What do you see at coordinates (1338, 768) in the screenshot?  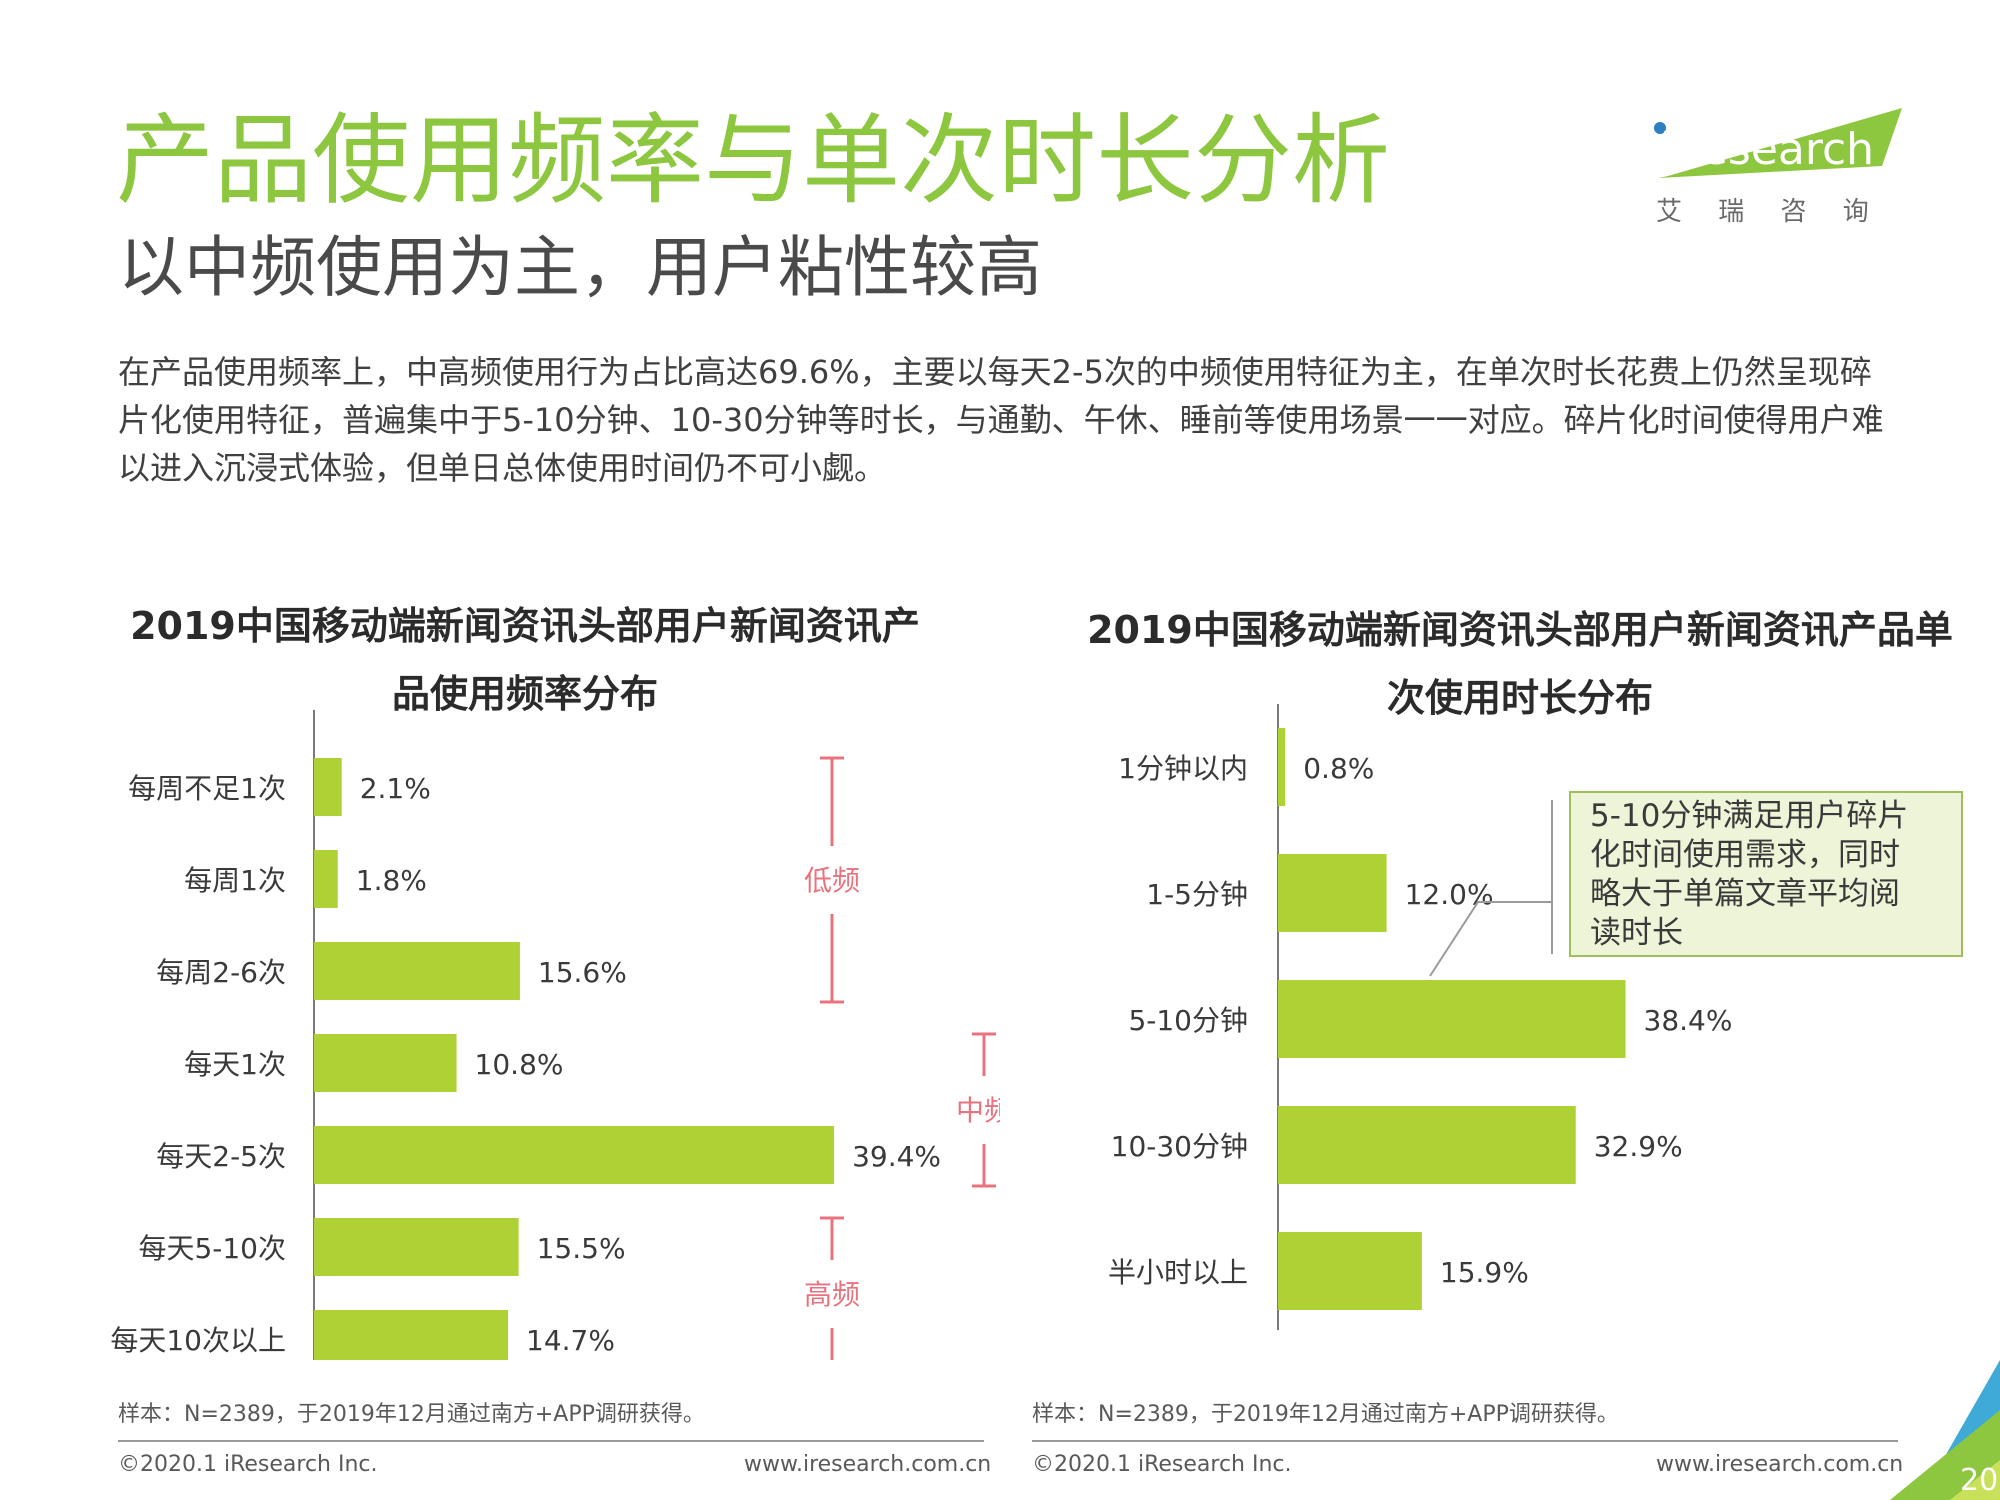 I see `value-label: 0.8%` at bounding box center [1338, 768].